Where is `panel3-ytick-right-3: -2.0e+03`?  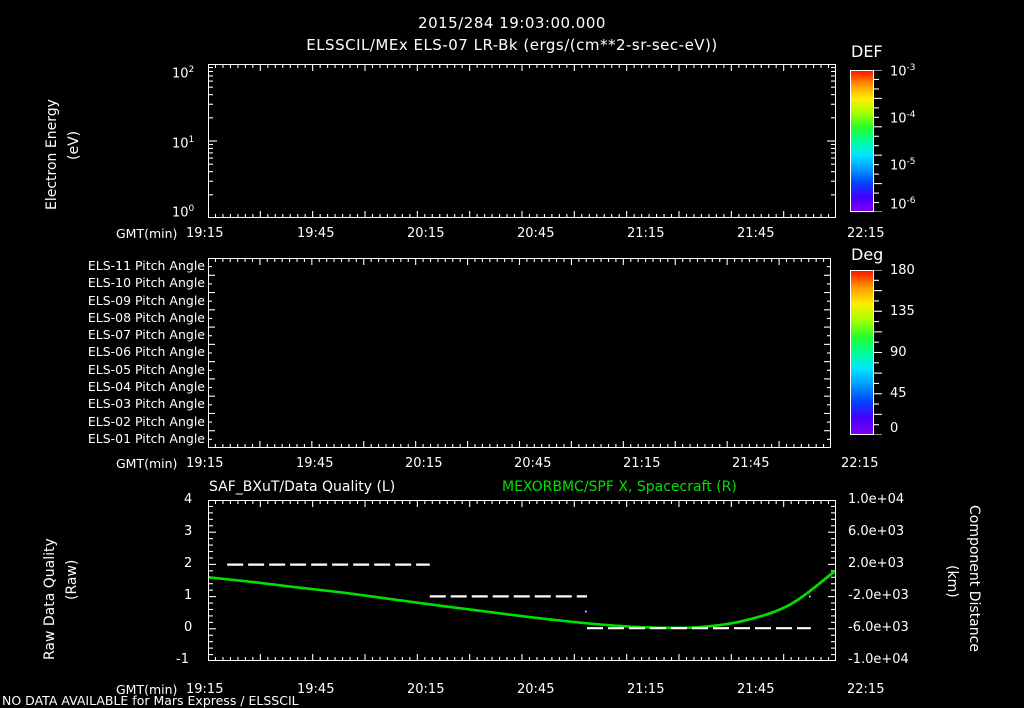
panel3-ytick-right-3: -2.0e+03 is located at coordinates (878, 595).